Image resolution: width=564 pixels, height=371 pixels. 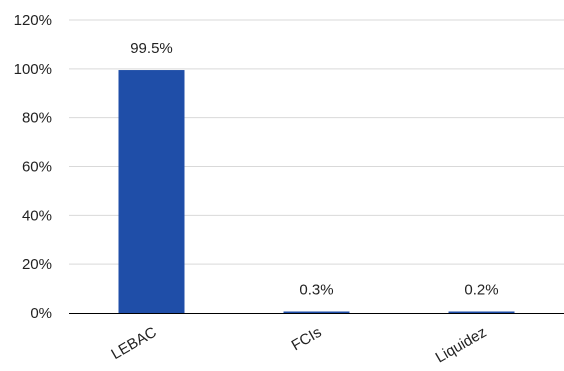 What do you see at coordinates (33, 69) in the screenshot?
I see `y-tick-label: 100%` at bounding box center [33, 69].